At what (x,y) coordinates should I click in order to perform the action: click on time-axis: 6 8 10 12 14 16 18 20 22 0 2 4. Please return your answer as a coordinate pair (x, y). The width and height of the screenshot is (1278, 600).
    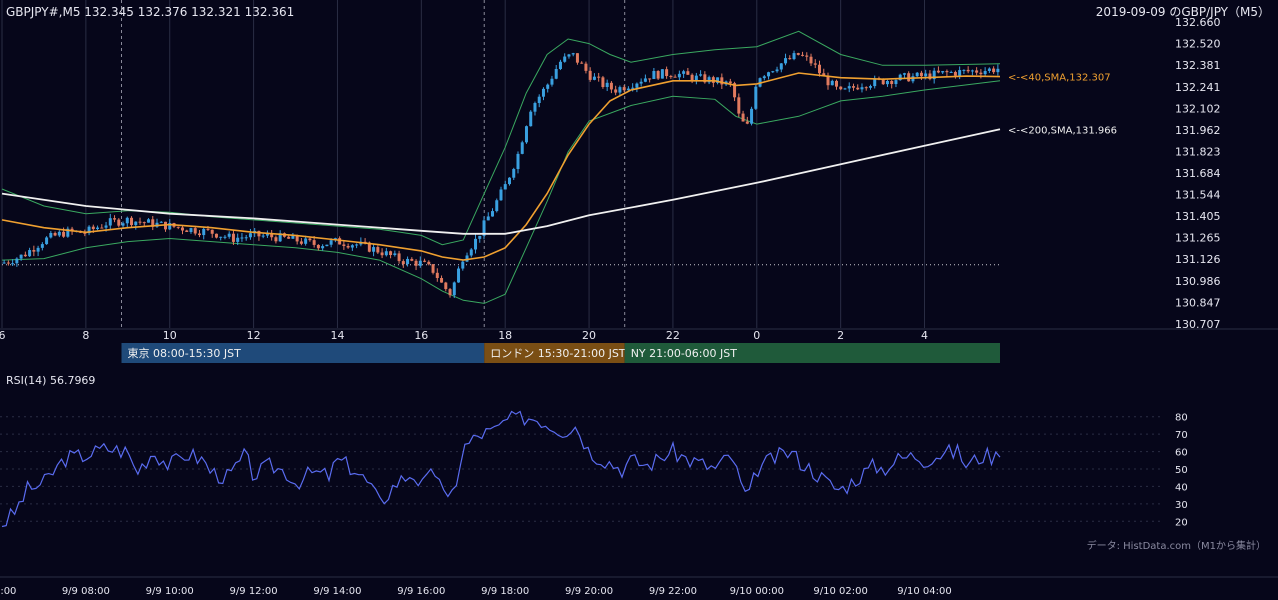
    Looking at the image, I should click on (464, 335).